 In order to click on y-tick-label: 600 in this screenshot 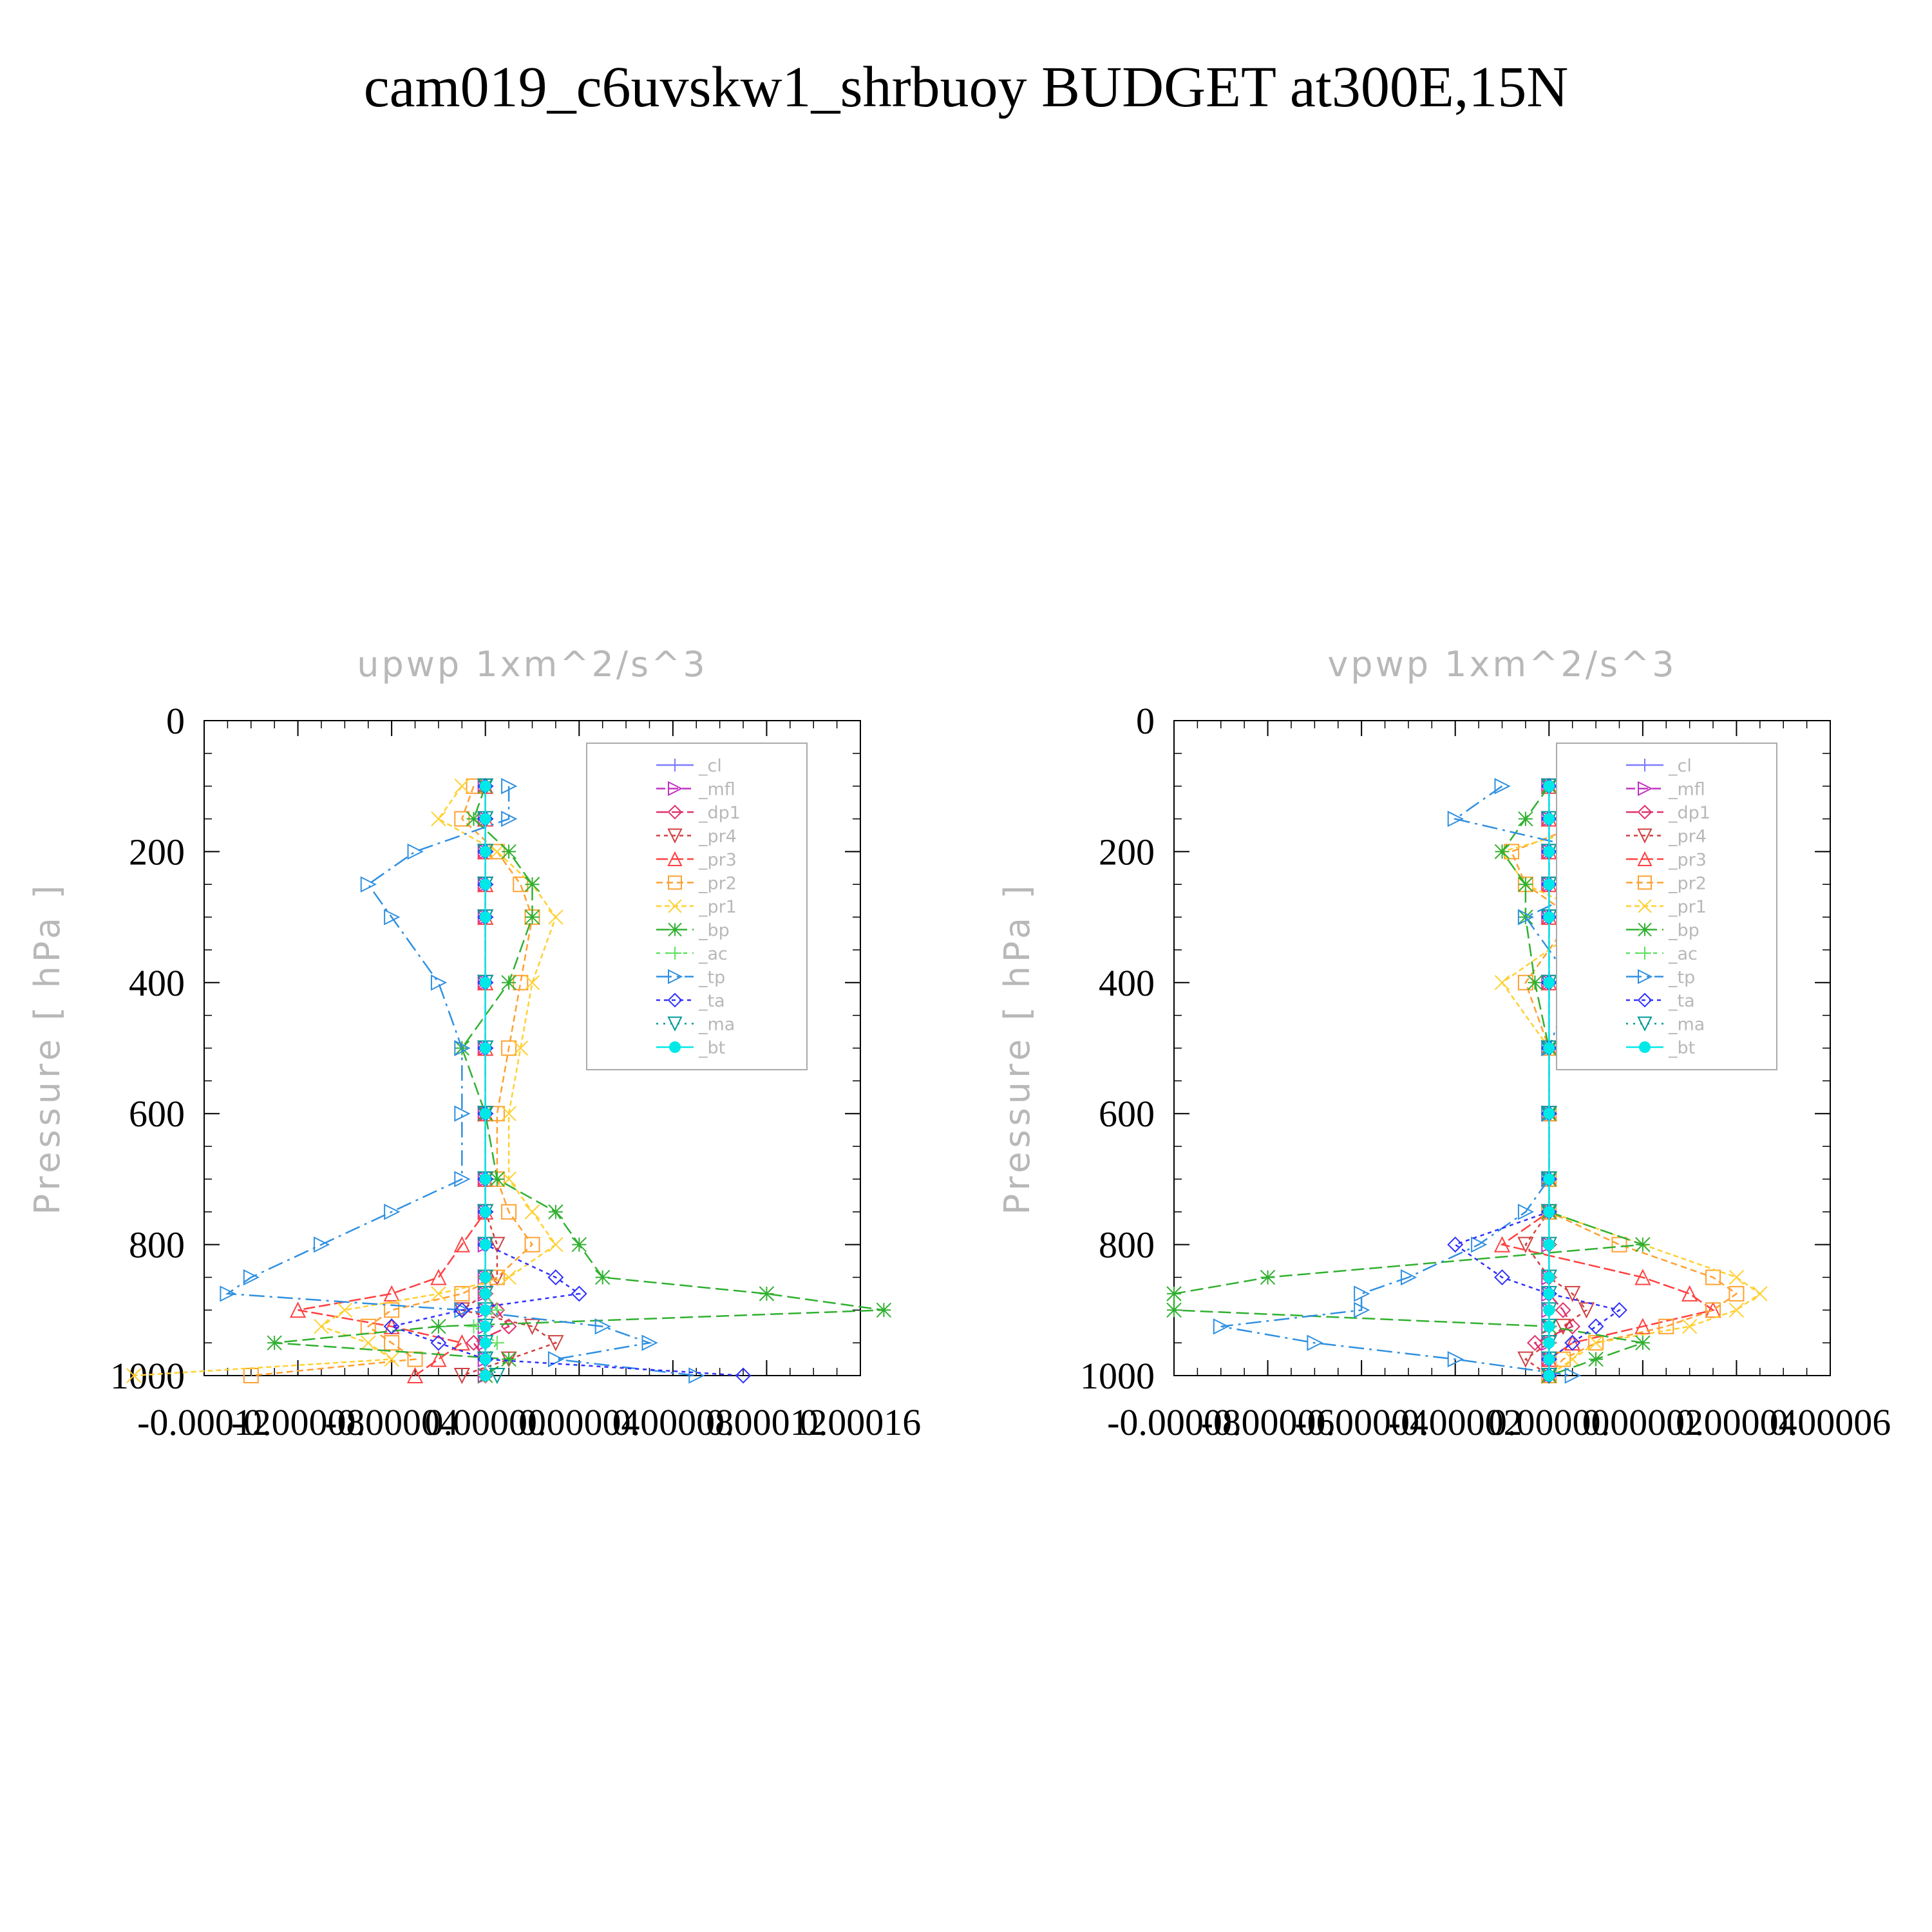, I will do `click(157, 1114)`.